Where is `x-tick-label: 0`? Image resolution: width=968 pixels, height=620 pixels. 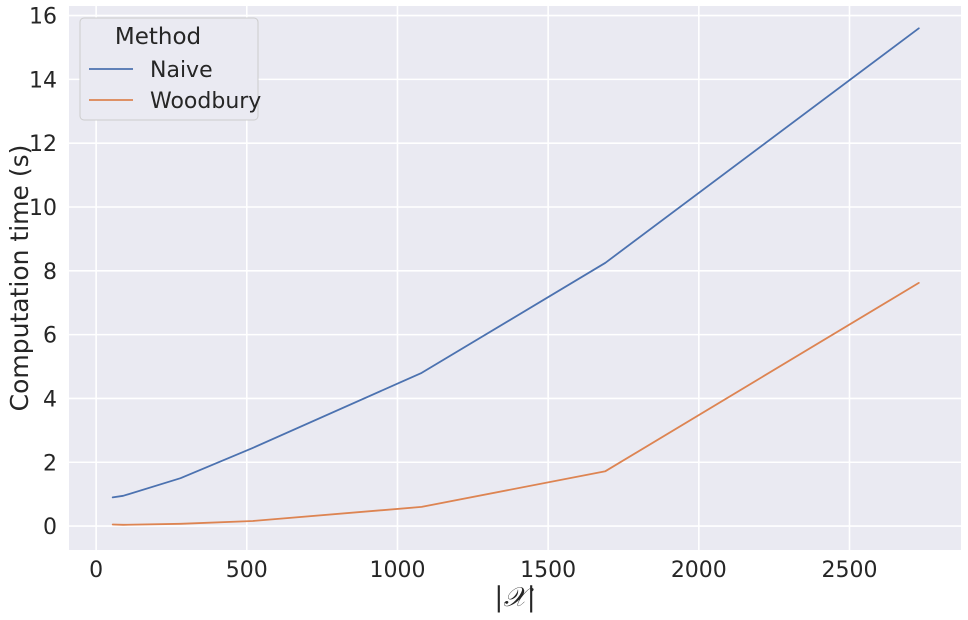 x-tick-label: 0 is located at coordinates (96, 570).